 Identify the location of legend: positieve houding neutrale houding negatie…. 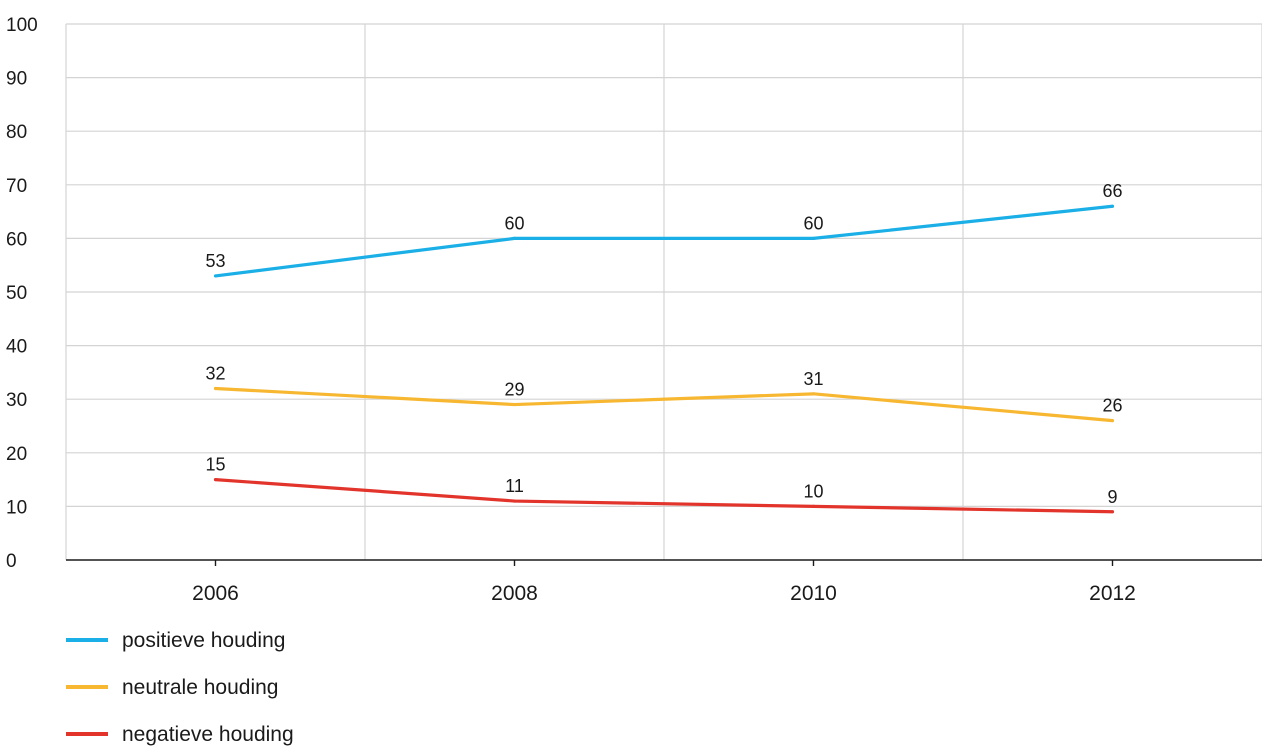
(180, 687).